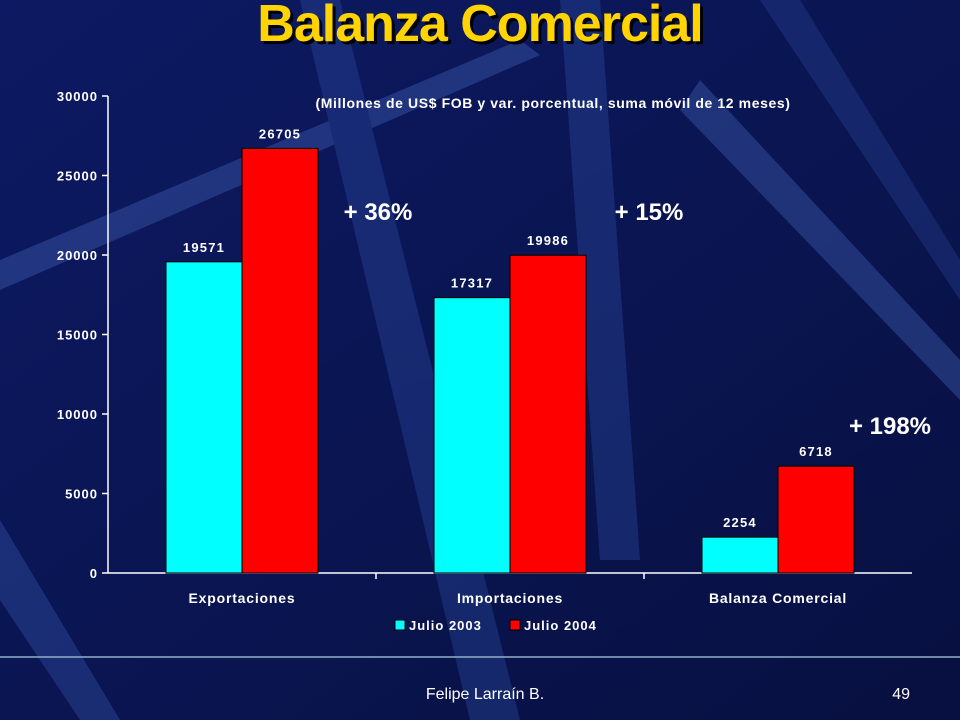 The width and height of the screenshot is (960, 720). I want to click on annotation-exportaciones: + 36%, so click(378, 212).